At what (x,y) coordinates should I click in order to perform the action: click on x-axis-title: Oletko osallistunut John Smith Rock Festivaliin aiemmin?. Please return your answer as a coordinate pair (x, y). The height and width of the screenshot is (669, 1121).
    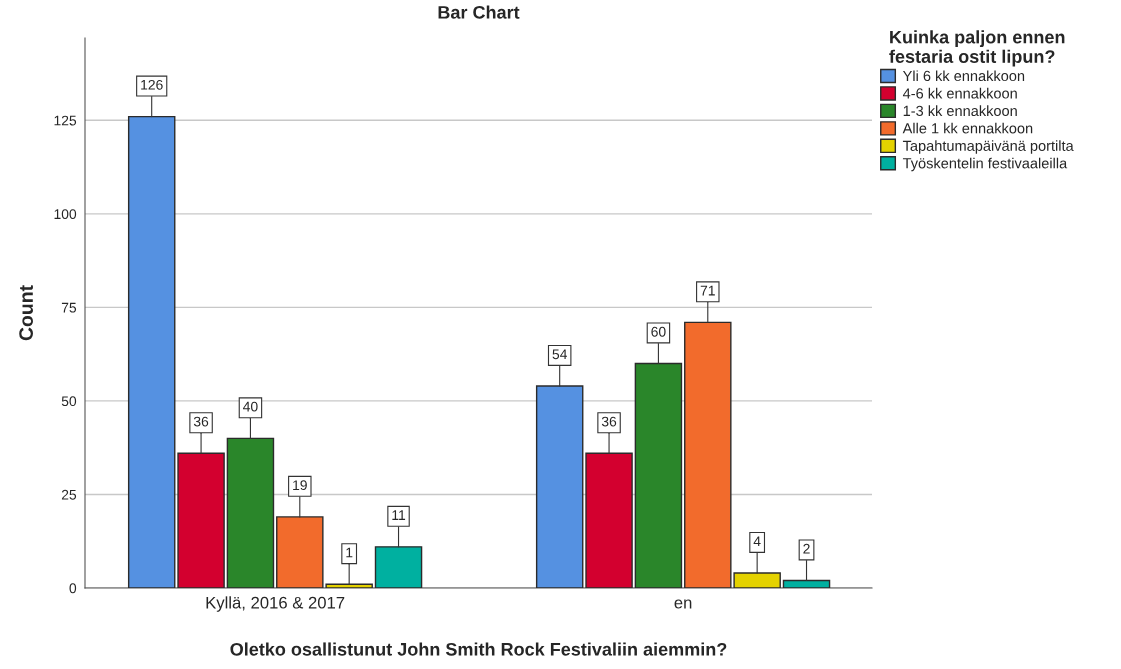
    Looking at the image, I should click on (478, 649).